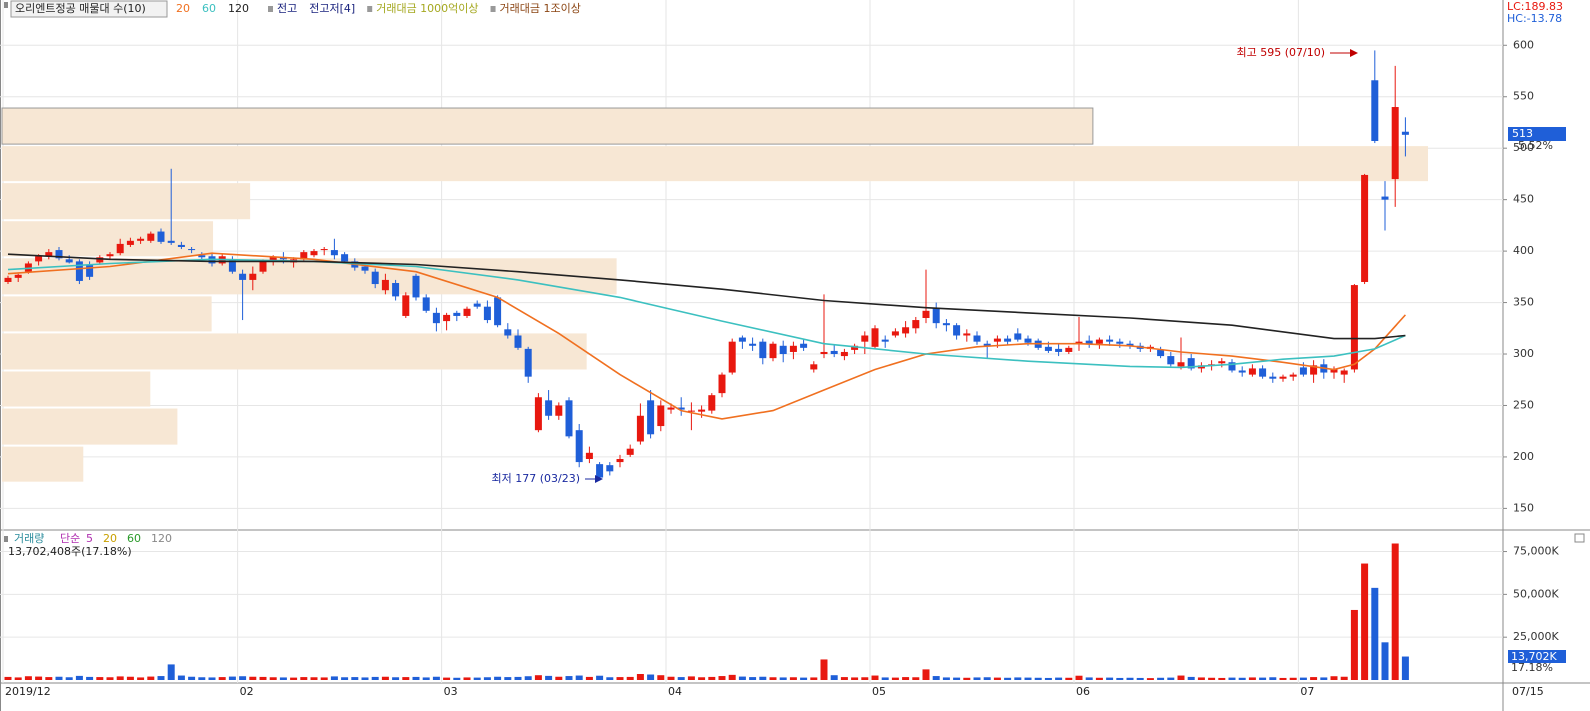 The height and width of the screenshot is (711, 1590). What do you see at coordinates (28, 691) in the screenshot?
I see `x-tick-label: 2019/12` at bounding box center [28, 691].